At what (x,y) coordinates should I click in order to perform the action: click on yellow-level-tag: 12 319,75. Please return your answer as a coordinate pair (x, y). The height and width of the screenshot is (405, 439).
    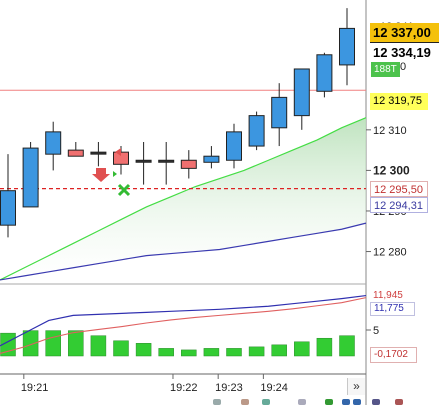
    Looking at the image, I should click on (399, 101).